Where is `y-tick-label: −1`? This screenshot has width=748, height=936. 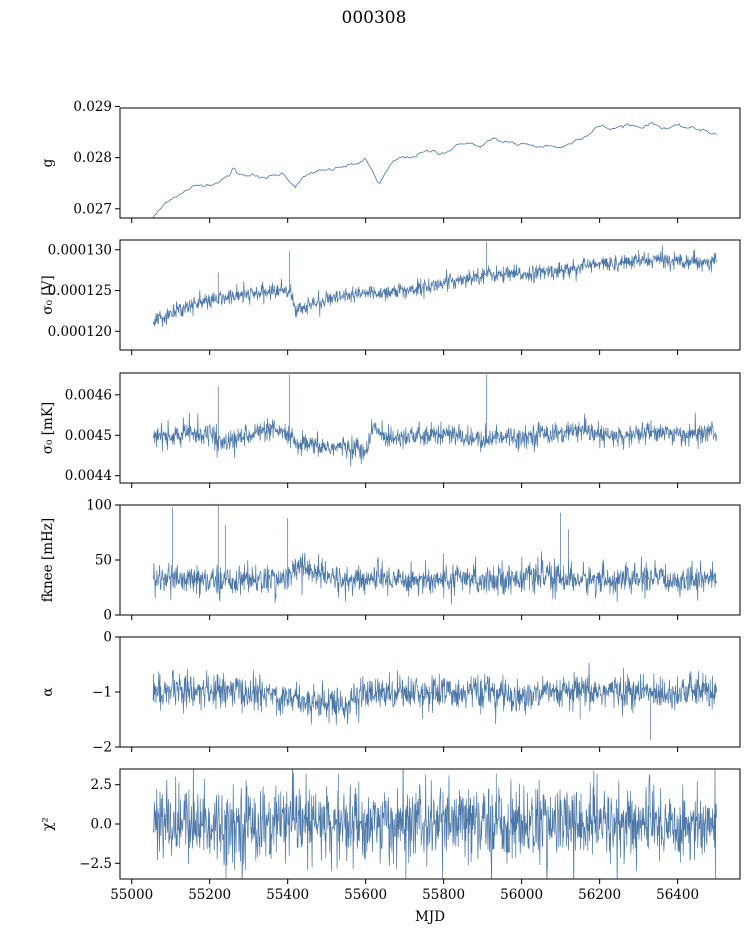 y-tick-label: −1 is located at coordinates (102, 693).